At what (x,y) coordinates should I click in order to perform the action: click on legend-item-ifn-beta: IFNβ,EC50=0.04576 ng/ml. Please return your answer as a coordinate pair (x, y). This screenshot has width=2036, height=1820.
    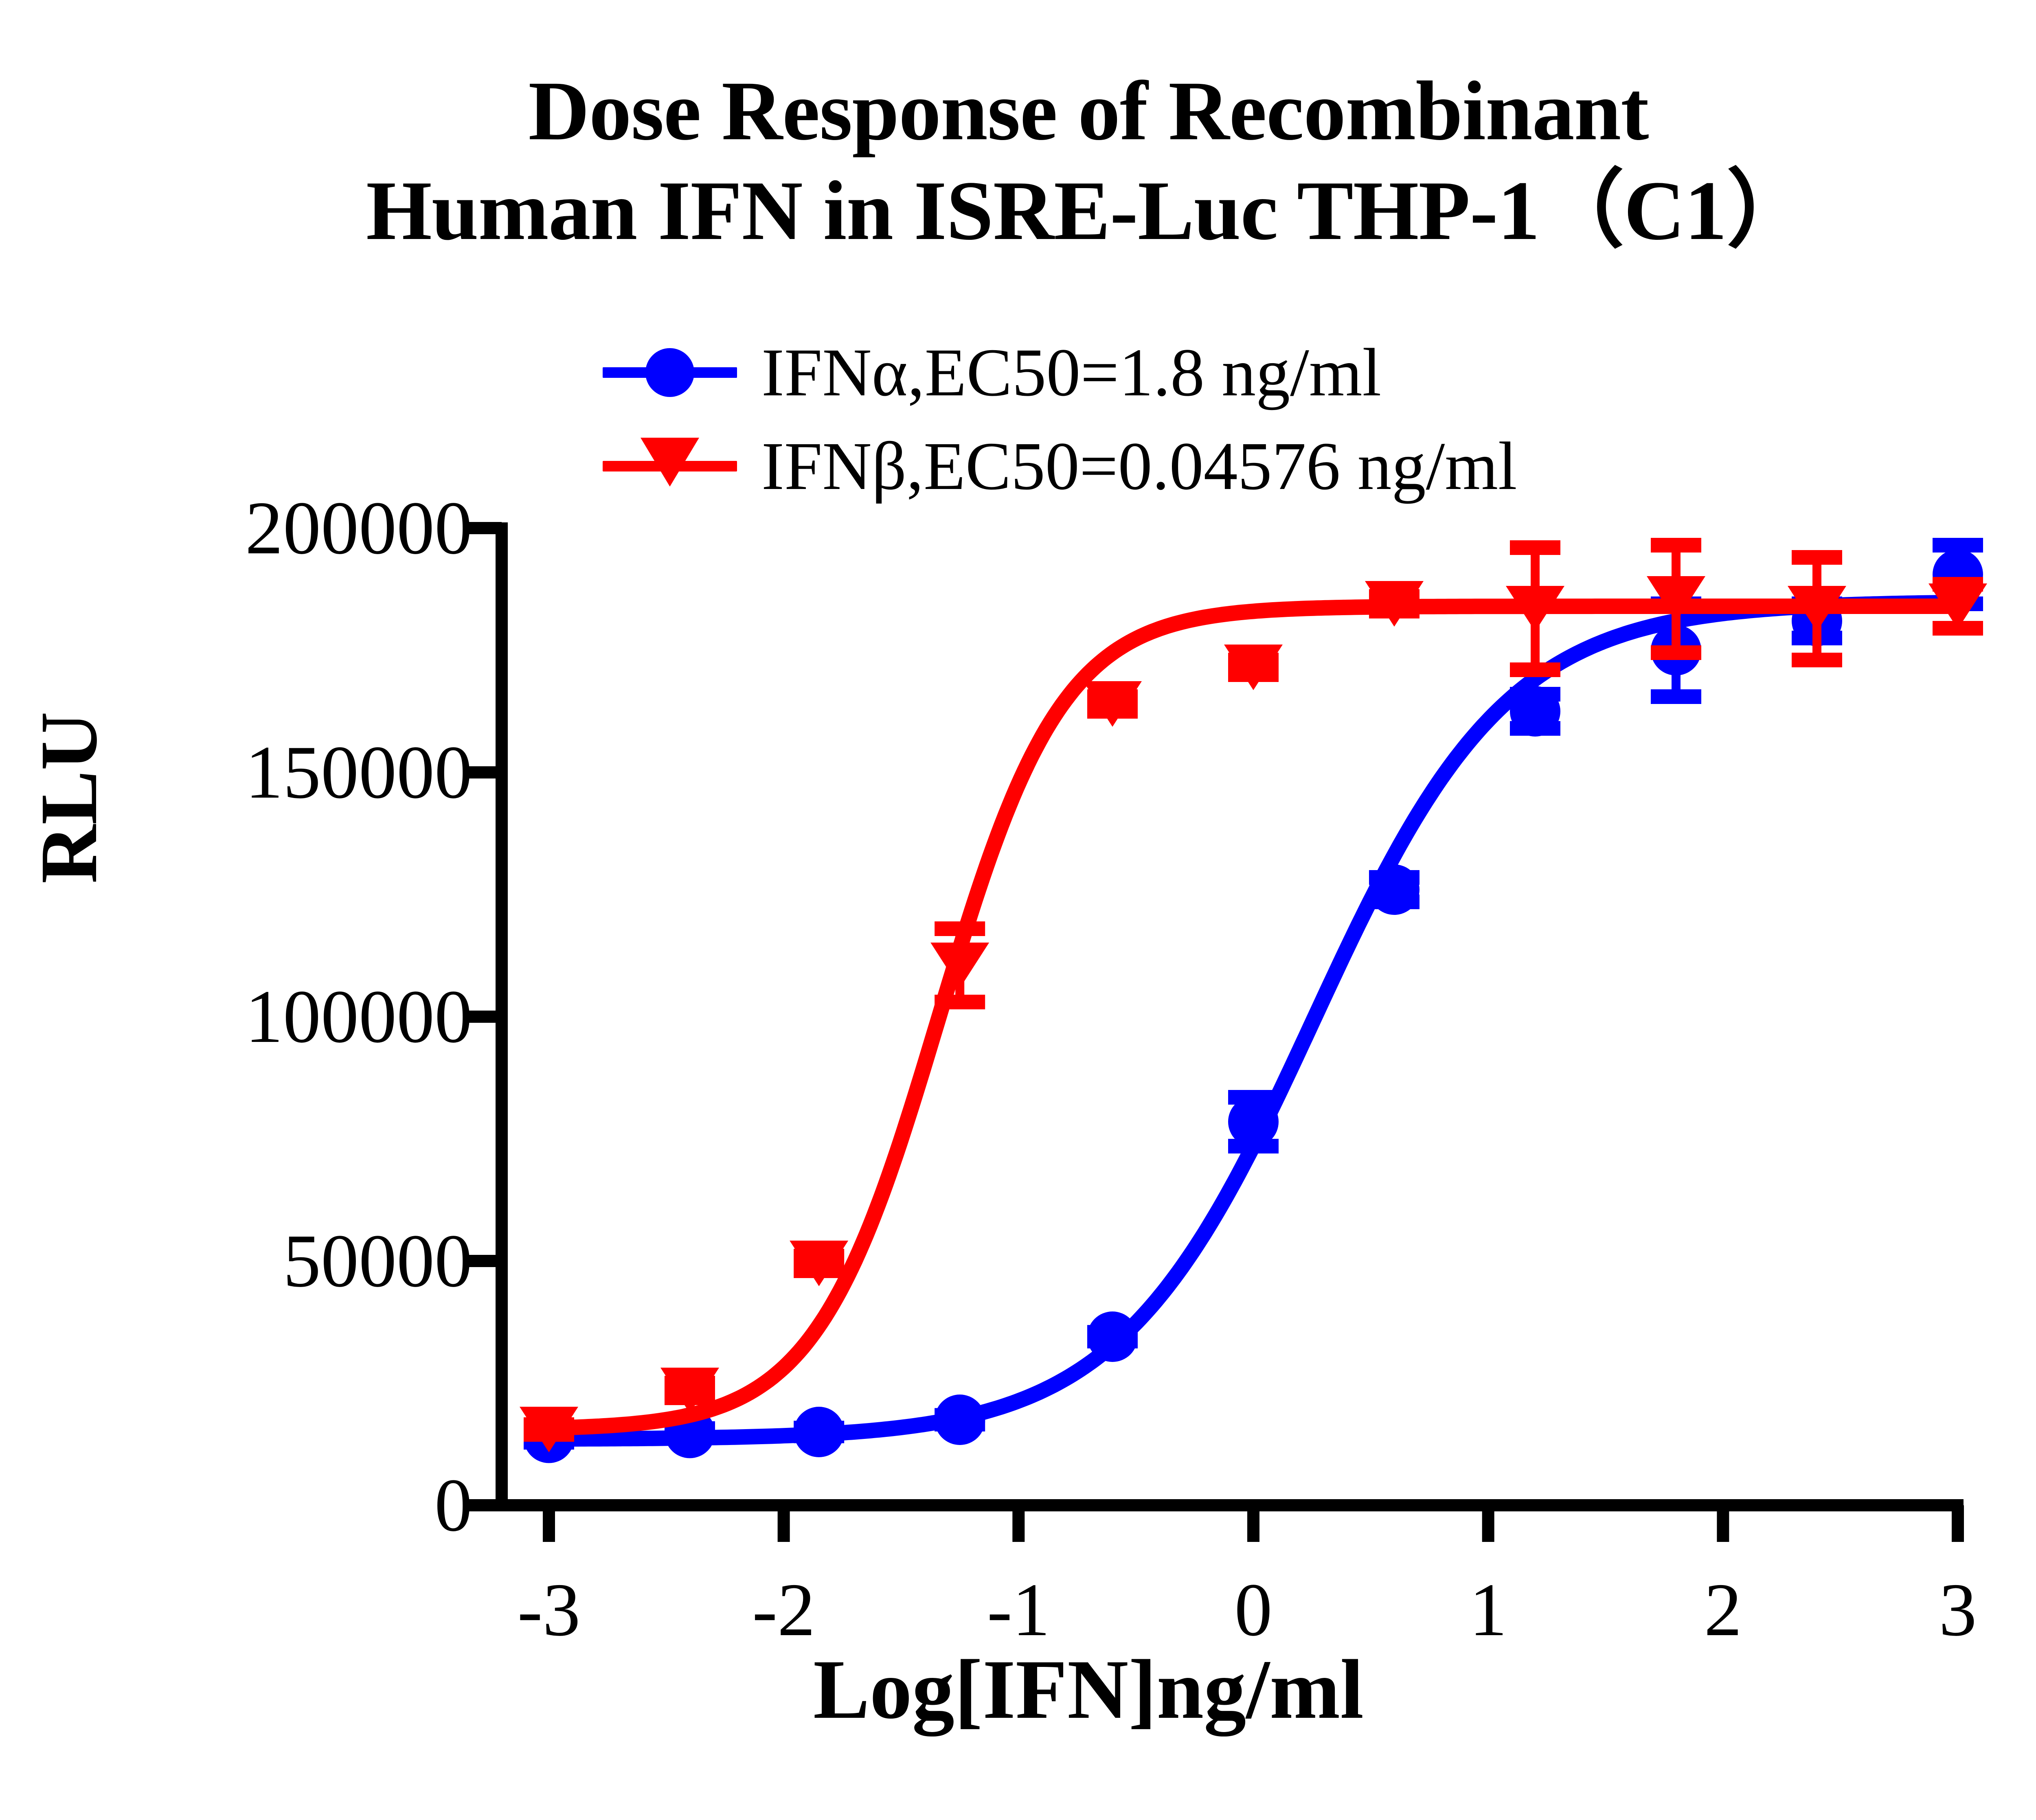
    Looking at the image, I should click on (1060, 466).